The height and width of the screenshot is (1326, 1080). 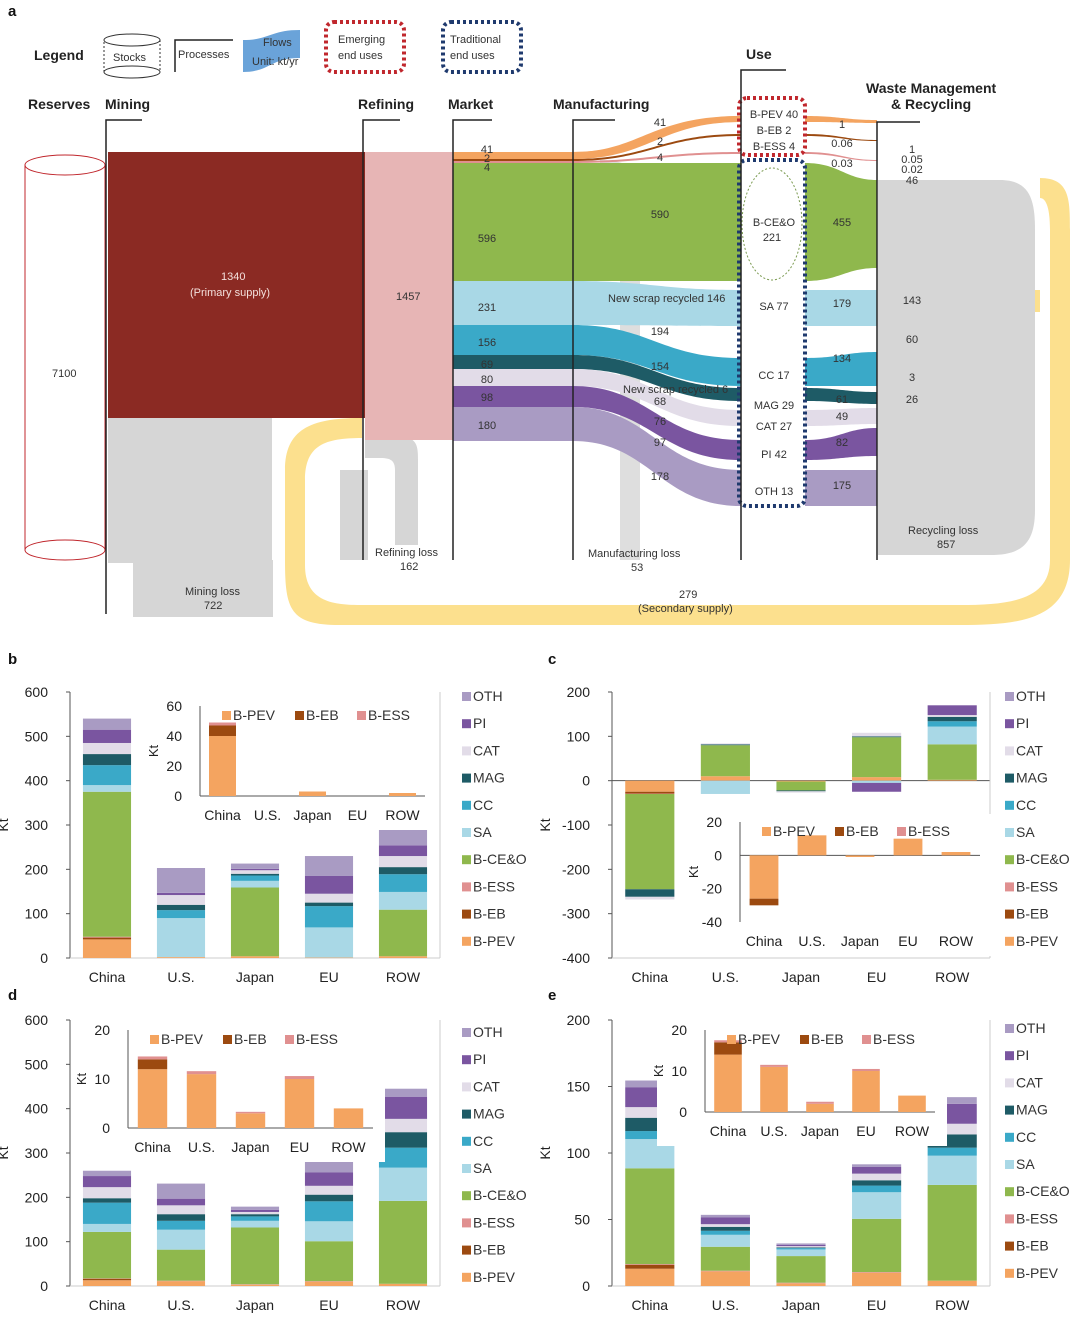 I want to click on y-tick-label: -300, so click(x=576, y=914).